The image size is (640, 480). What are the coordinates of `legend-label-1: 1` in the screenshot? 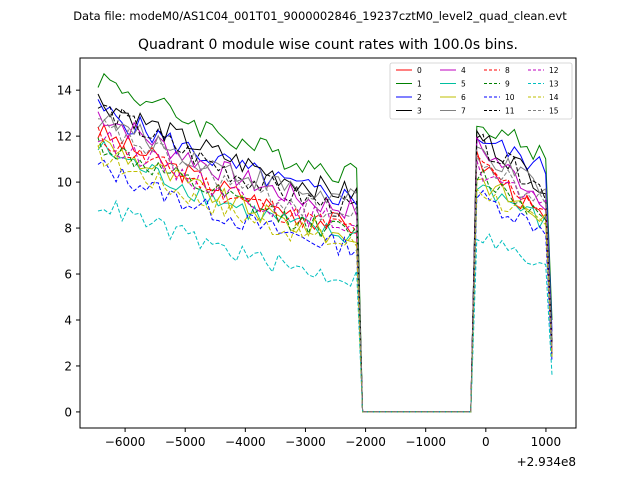 It's located at (419, 84).